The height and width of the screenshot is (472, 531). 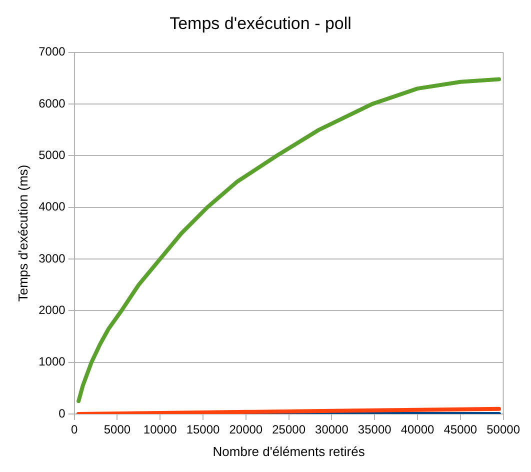 What do you see at coordinates (417, 429) in the screenshot?
I see `x-tick-label: 40000` at bounding box center [417, 429].